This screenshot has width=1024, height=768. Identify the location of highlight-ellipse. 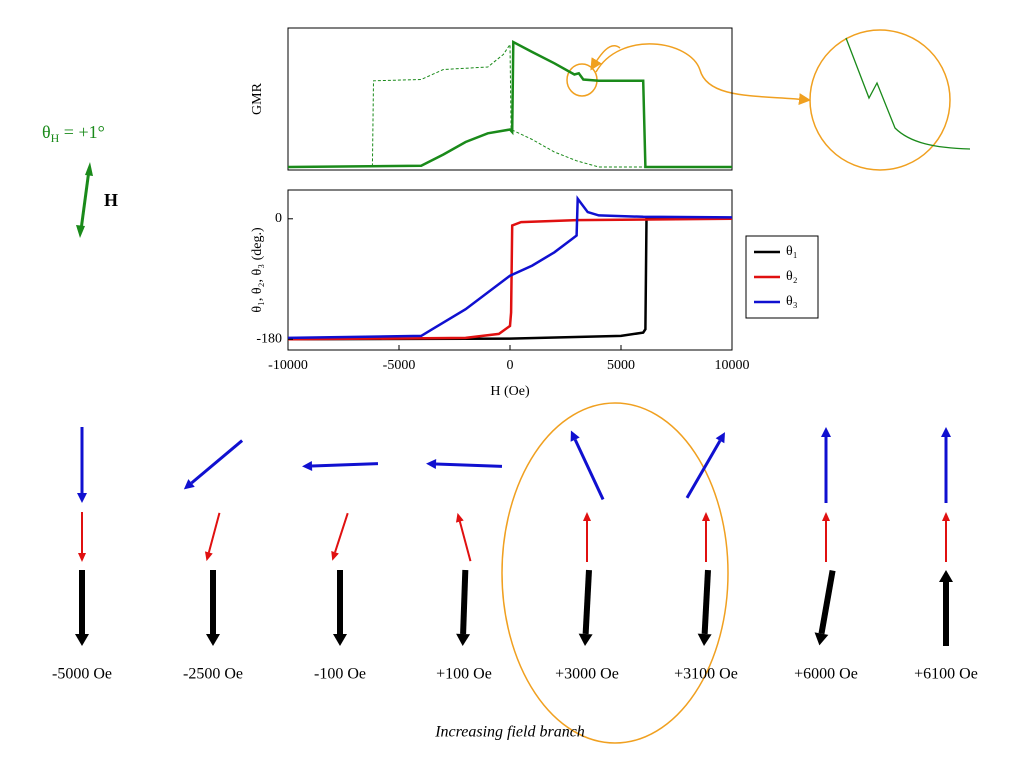
(615, 573).